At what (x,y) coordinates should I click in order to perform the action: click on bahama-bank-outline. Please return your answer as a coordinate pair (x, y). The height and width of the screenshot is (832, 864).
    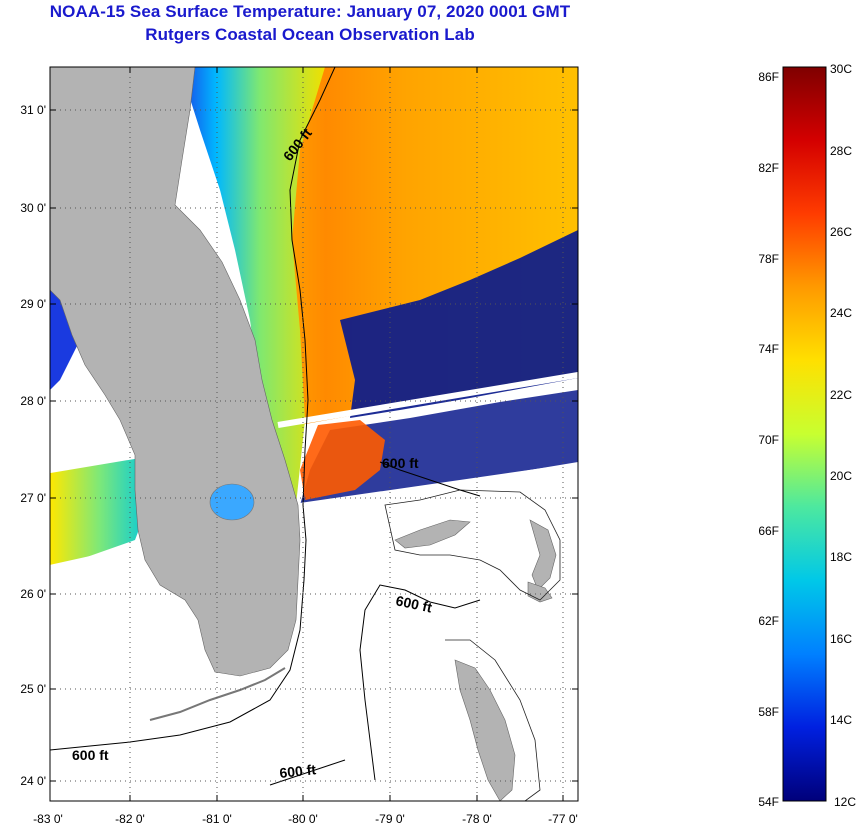
    Looking at the image, I should click on (472, 545).